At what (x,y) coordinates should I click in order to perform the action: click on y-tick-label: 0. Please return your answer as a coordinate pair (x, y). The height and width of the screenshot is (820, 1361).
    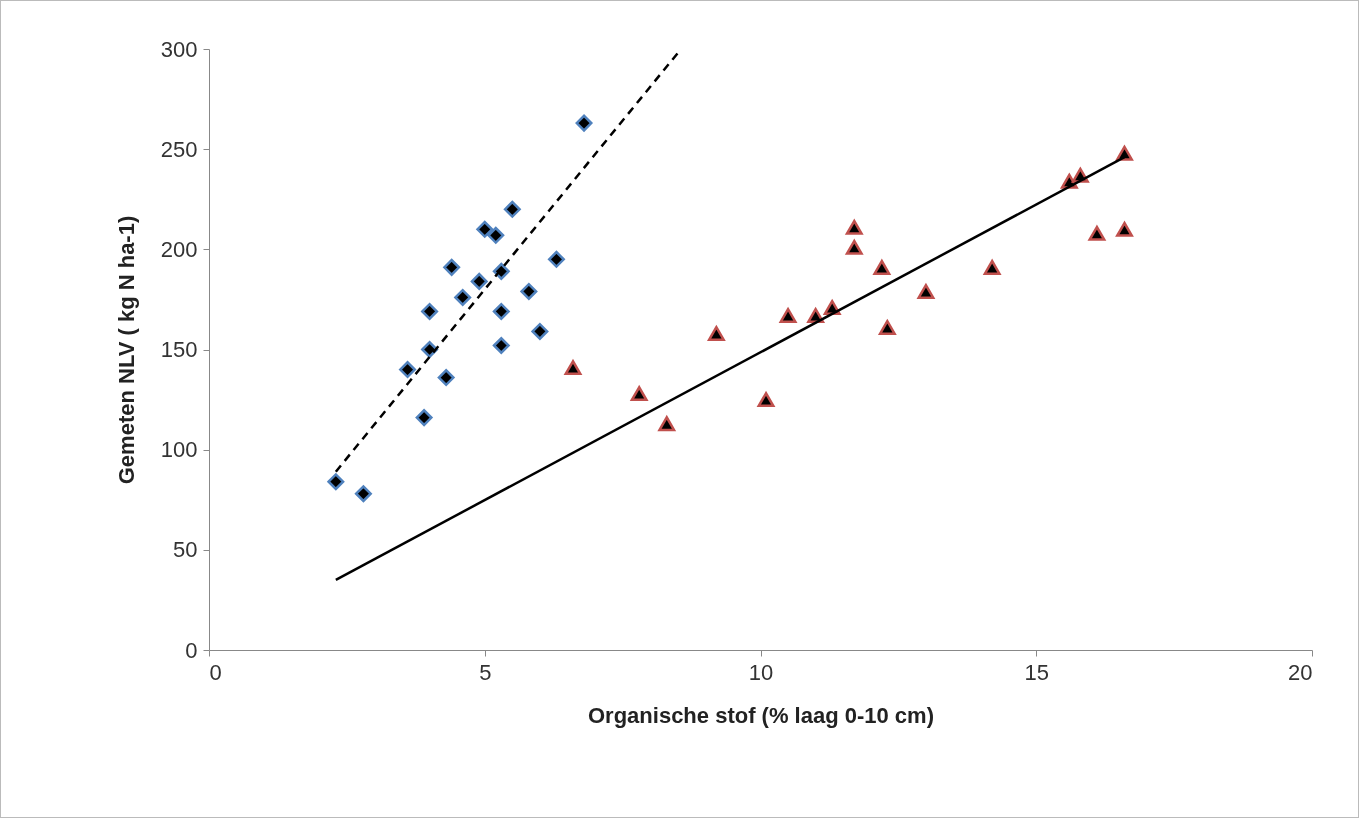
    Looking at the image, I should click on (191, 650).